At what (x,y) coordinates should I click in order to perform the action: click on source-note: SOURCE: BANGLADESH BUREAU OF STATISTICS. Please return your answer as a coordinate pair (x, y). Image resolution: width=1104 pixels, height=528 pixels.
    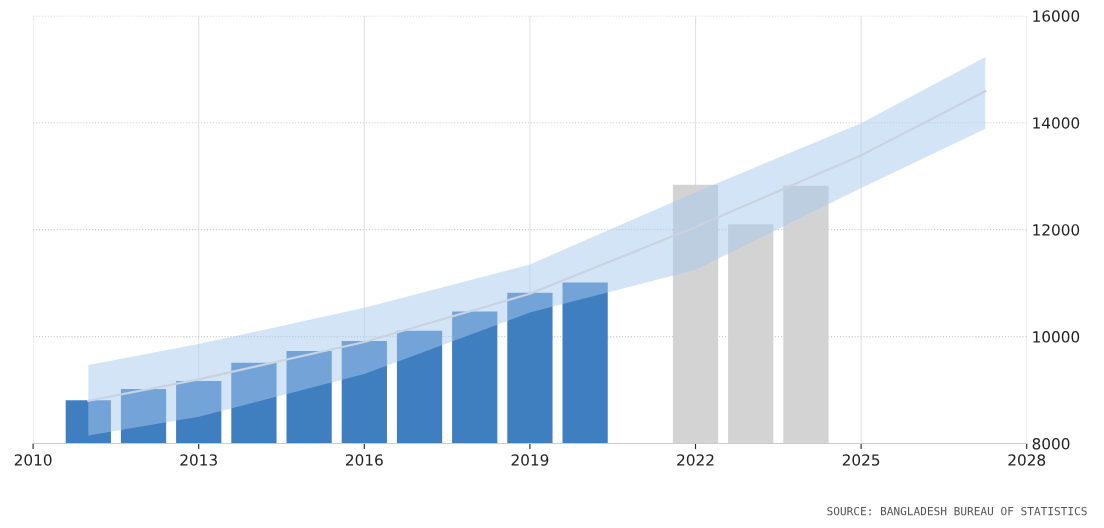
    Looking at the image, I should click on (957, 511).